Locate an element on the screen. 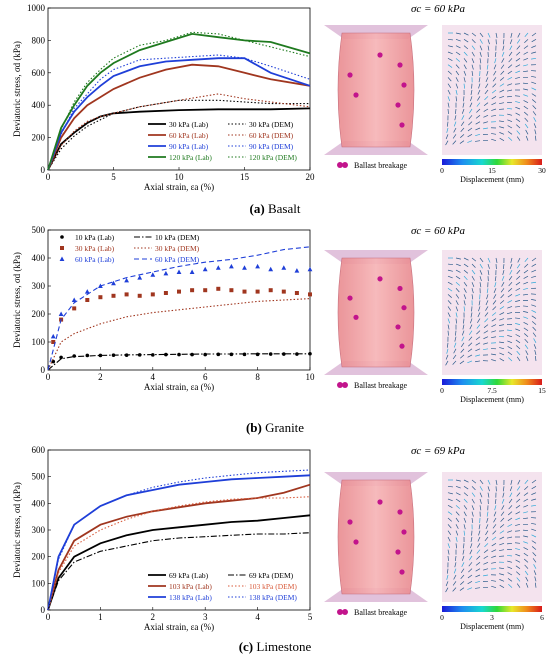 This screenshot has height=661, width=550. legend-label: 103 kPa (DEM) is located at coordinates (273, 586).